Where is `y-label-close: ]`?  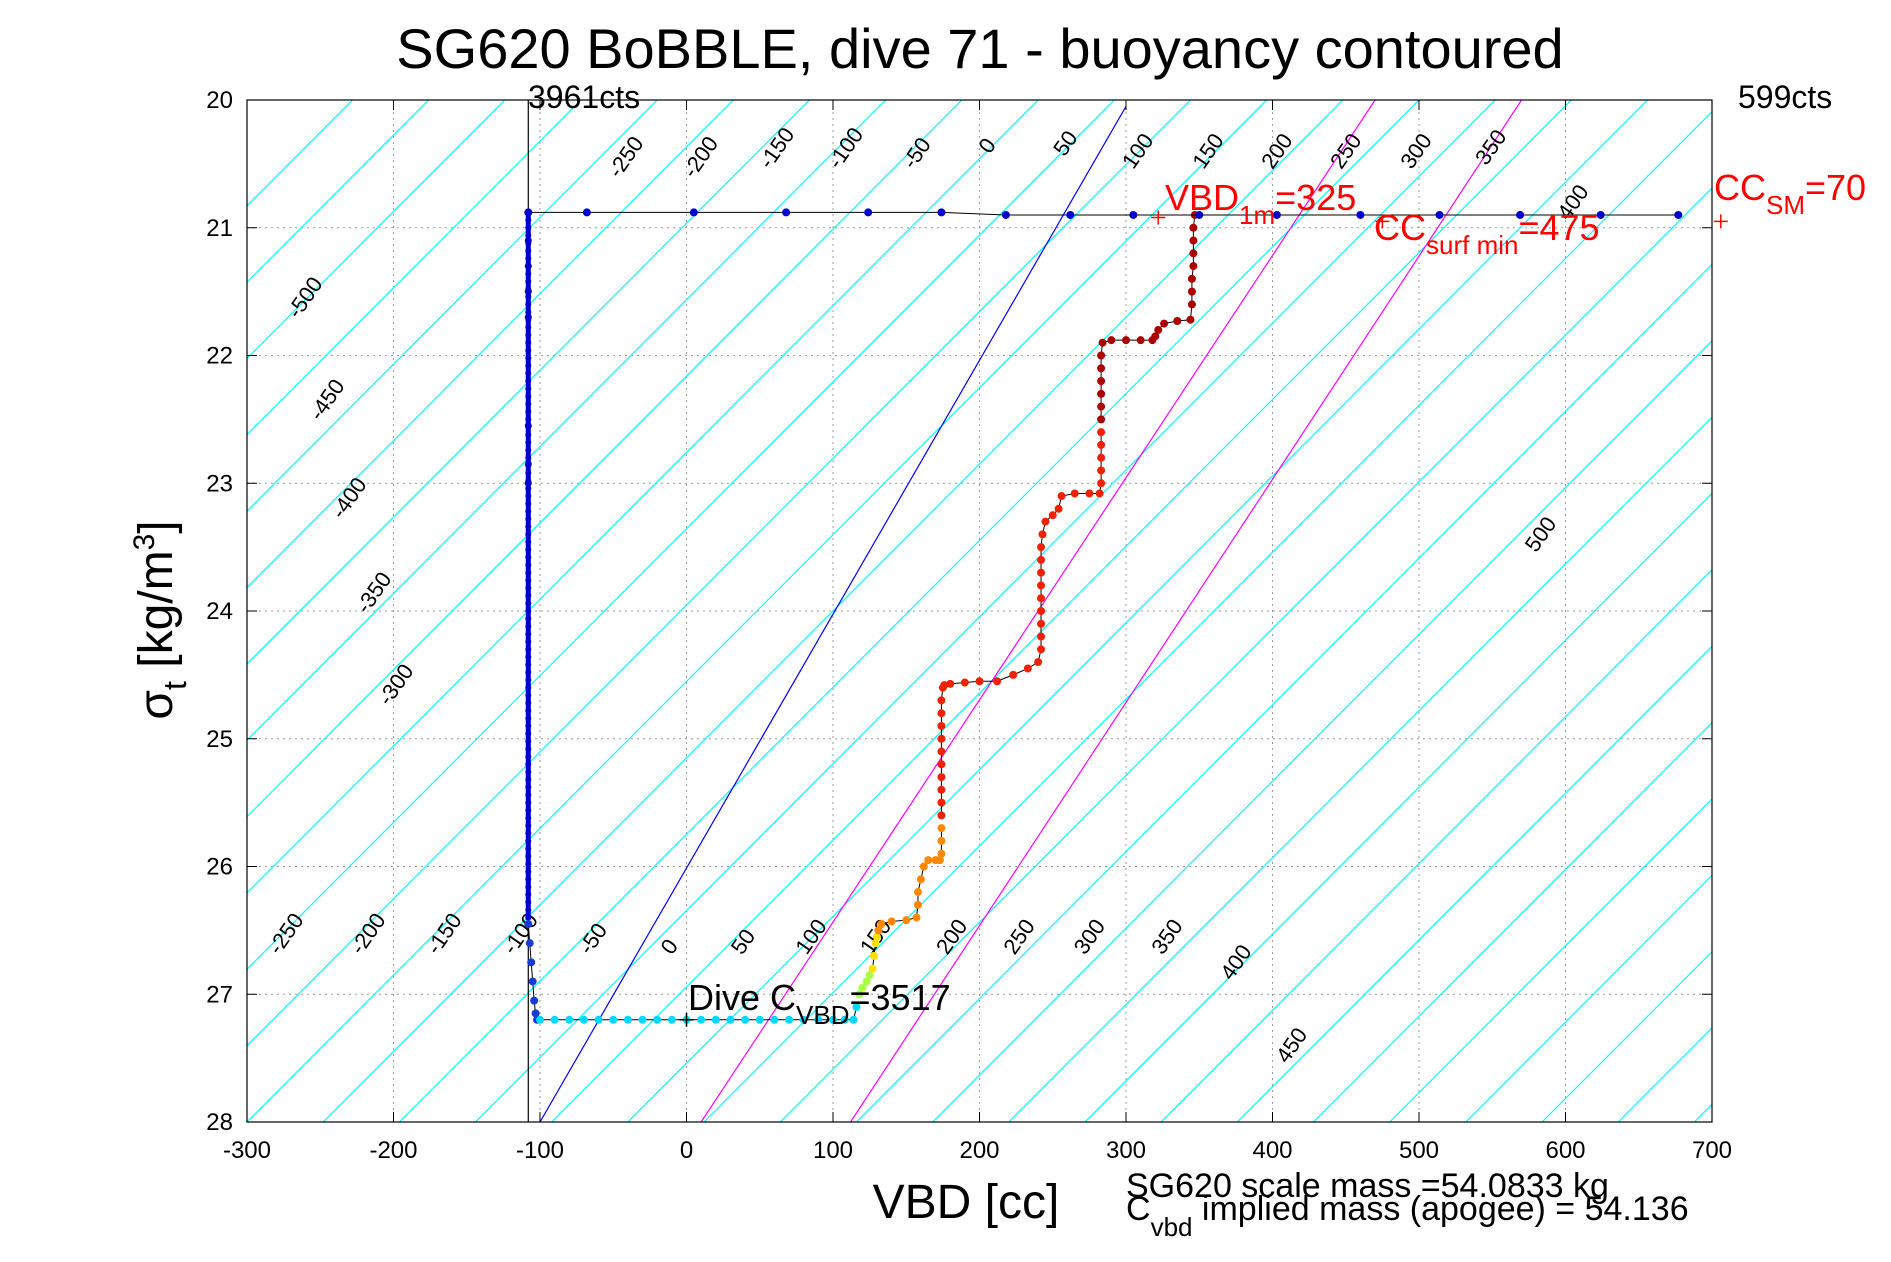 y-label-close: ] is located at coordinates (156, 526).